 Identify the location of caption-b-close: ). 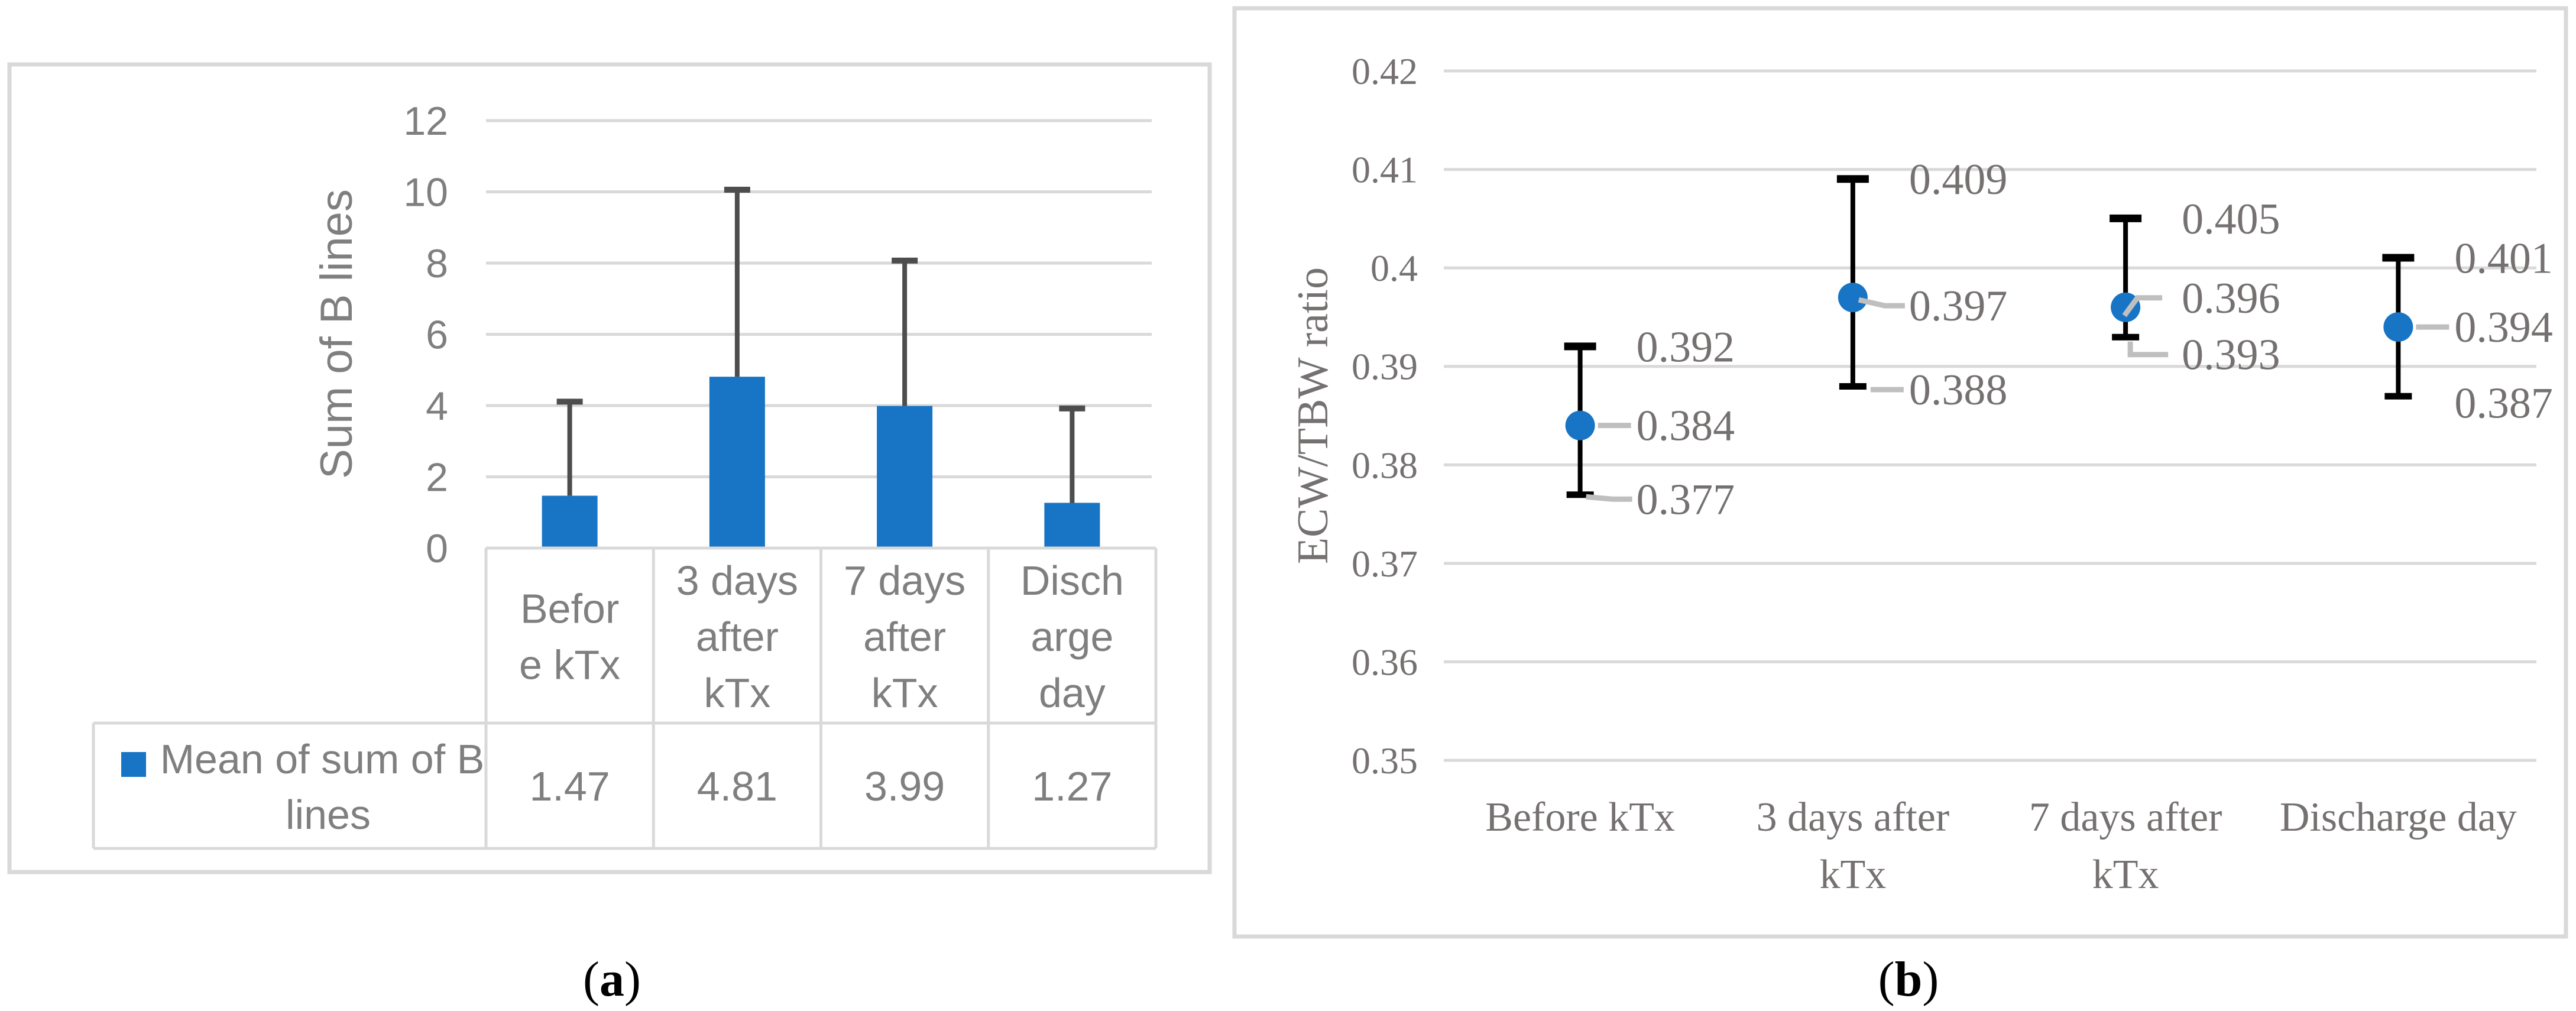
(1930, 979).